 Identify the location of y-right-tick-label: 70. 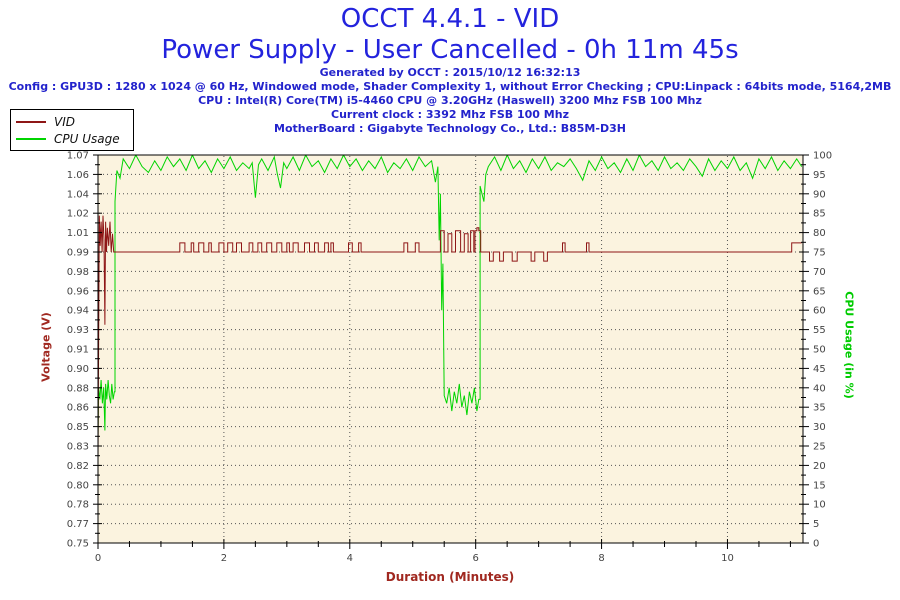
(819, 272).